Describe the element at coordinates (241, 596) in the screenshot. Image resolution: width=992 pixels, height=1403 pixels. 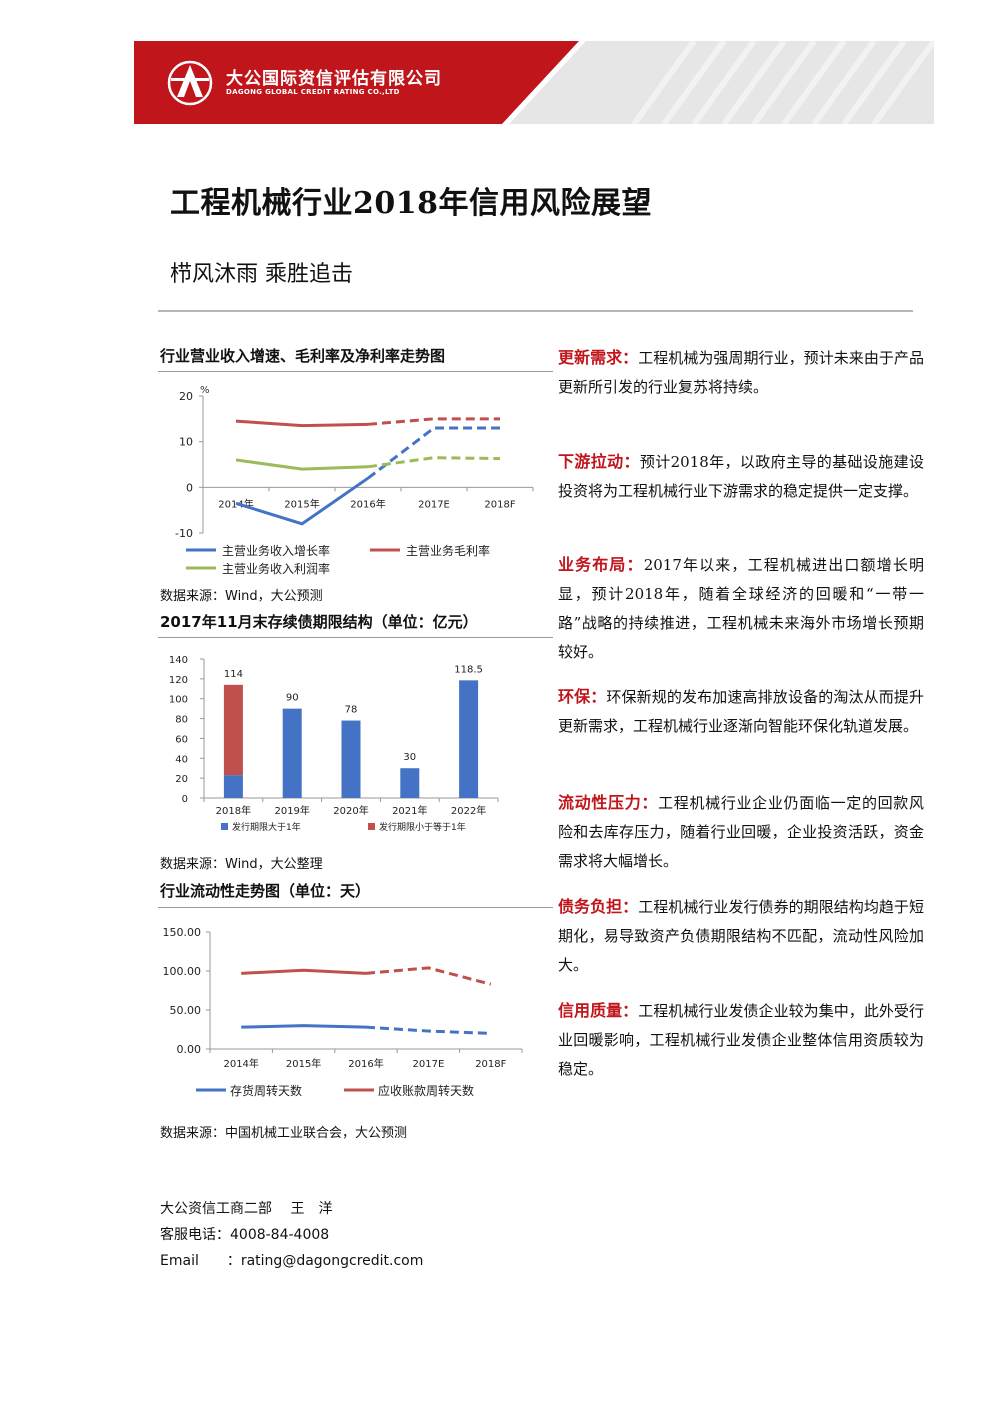
I see `chart1-source: 数据来源：Wind，大公预测` at that location.